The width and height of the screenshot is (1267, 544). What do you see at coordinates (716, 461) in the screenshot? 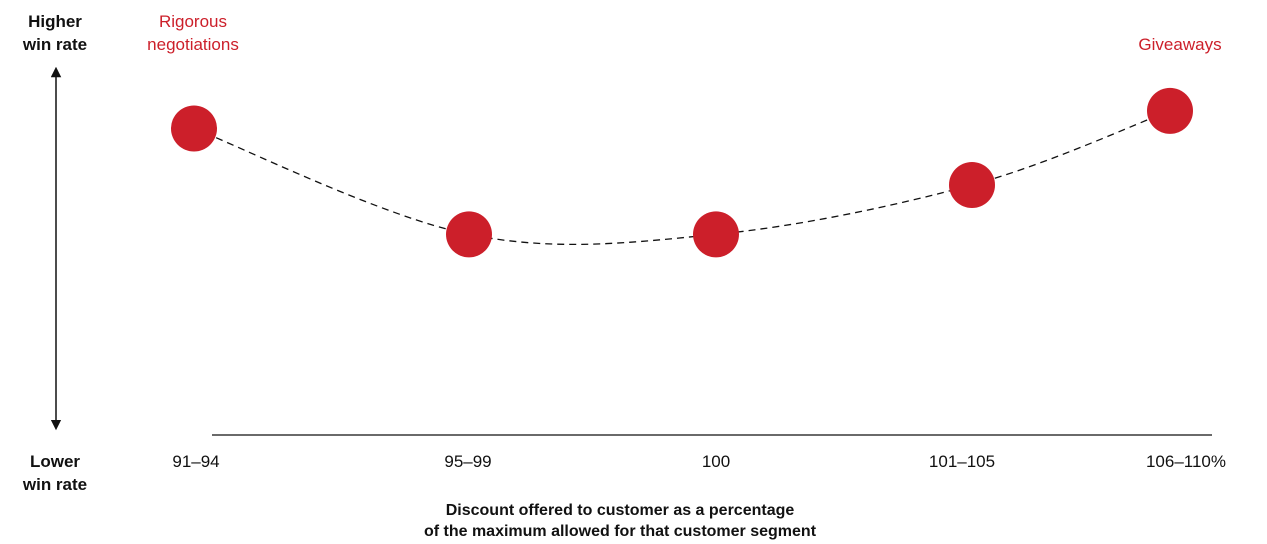
I see `x-tick-label: 100` at bounding box center [716, 461].